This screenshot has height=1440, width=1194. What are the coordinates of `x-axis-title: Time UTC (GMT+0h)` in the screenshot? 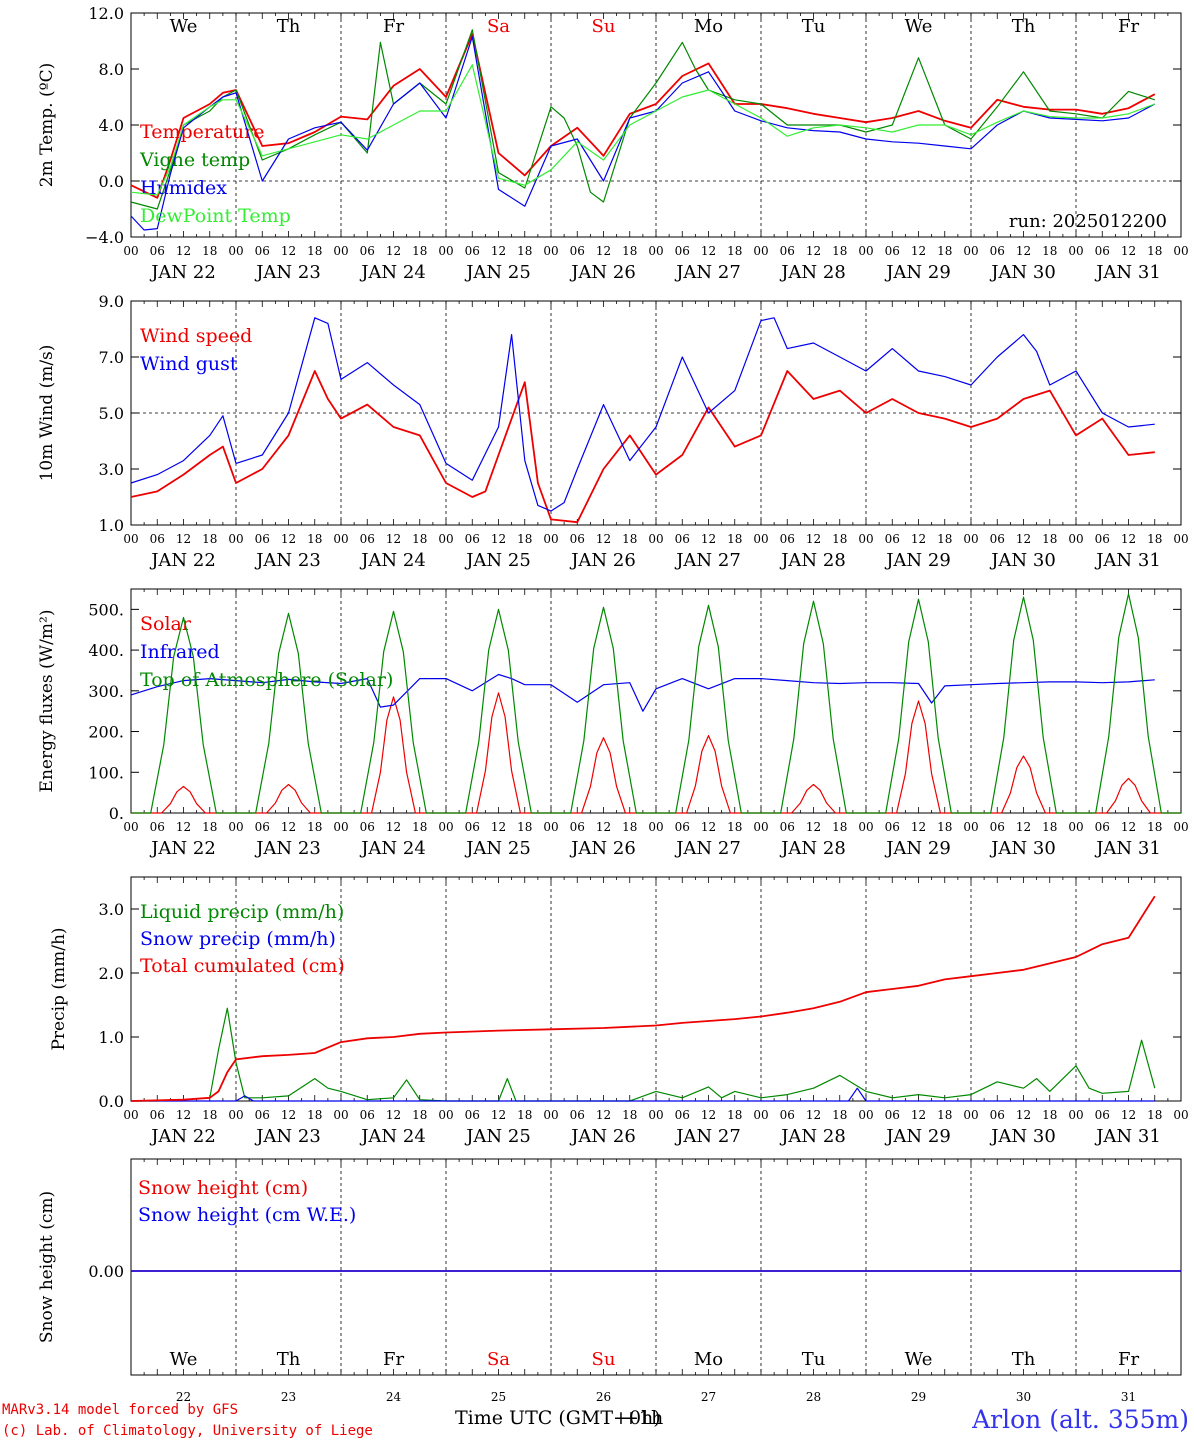 It's located at (558, 1418).